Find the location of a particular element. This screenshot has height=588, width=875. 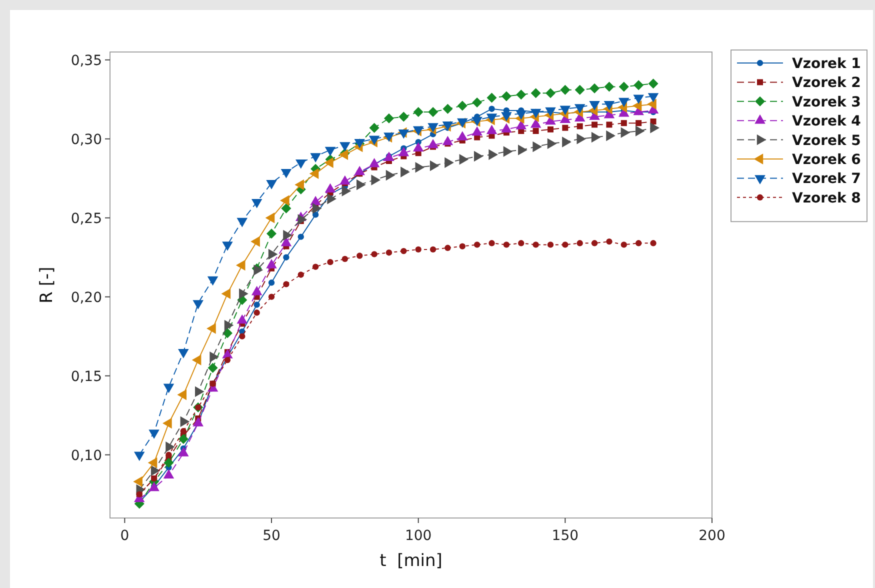

y-axis-title: R [-] is located at coordinates (47, 285).